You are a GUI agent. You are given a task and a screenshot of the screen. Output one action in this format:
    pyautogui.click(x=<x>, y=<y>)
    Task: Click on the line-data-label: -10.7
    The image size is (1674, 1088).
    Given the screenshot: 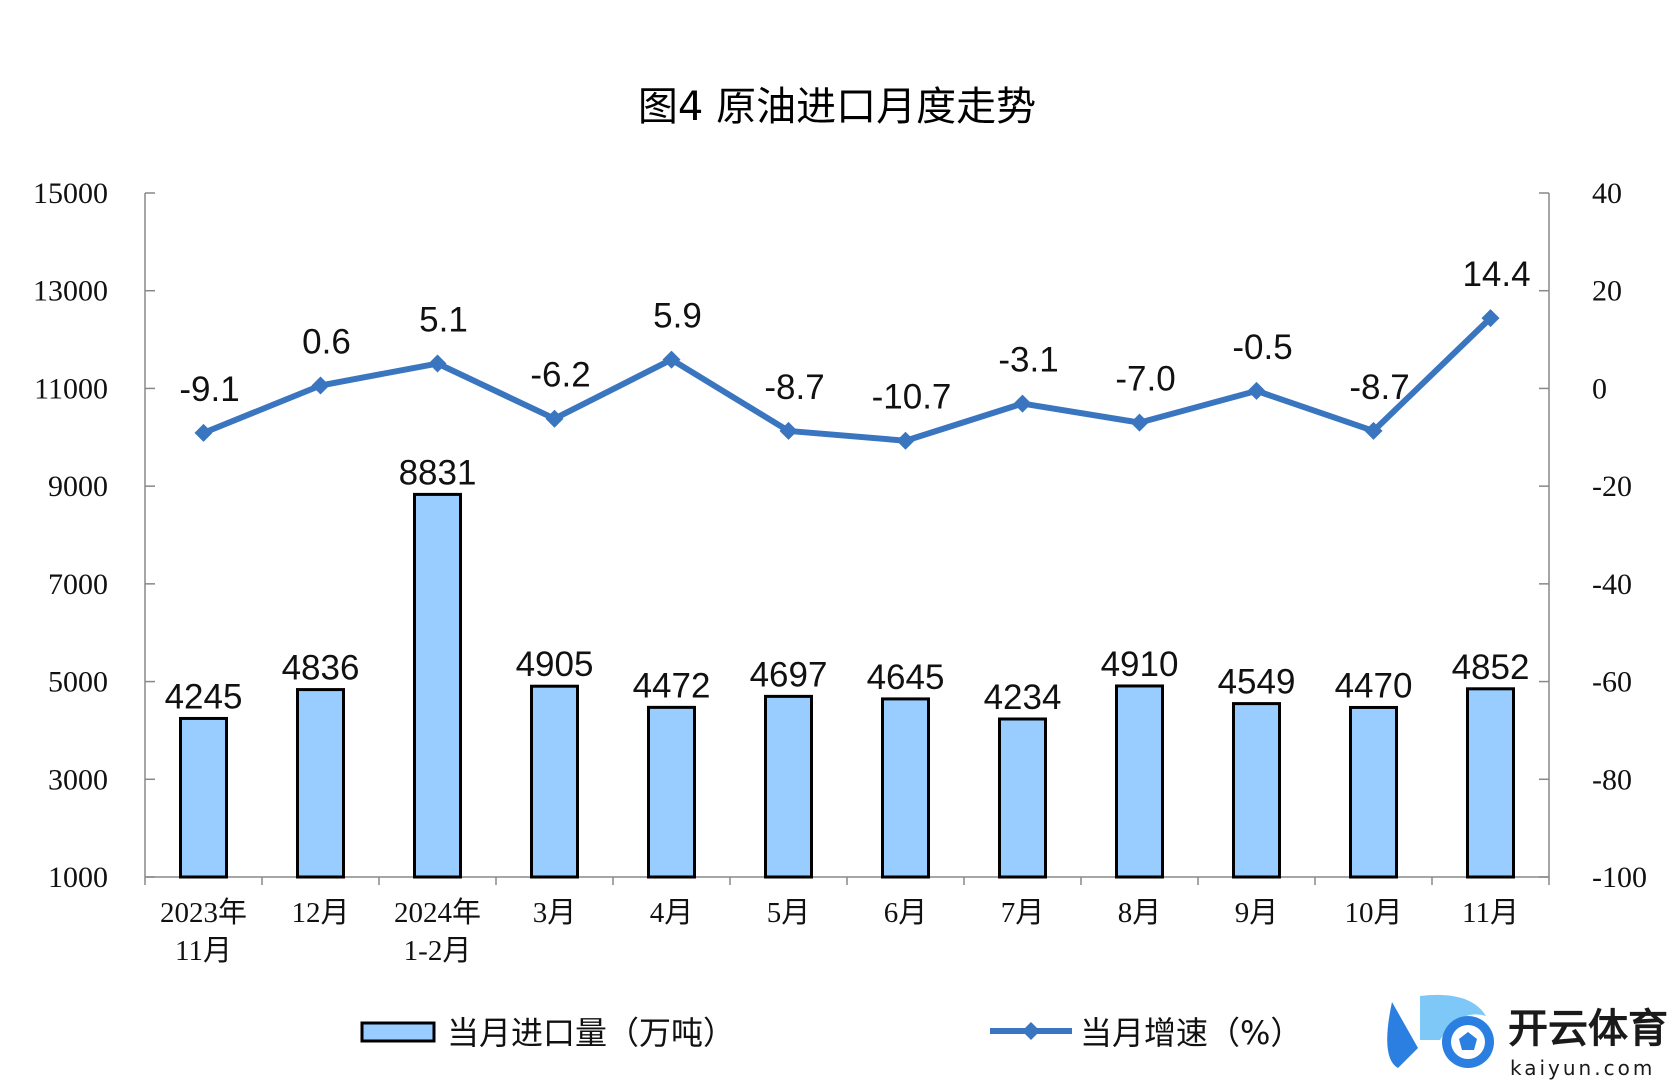 What is the action you would take?
    pyautogui.click(x=912, y=397)
    